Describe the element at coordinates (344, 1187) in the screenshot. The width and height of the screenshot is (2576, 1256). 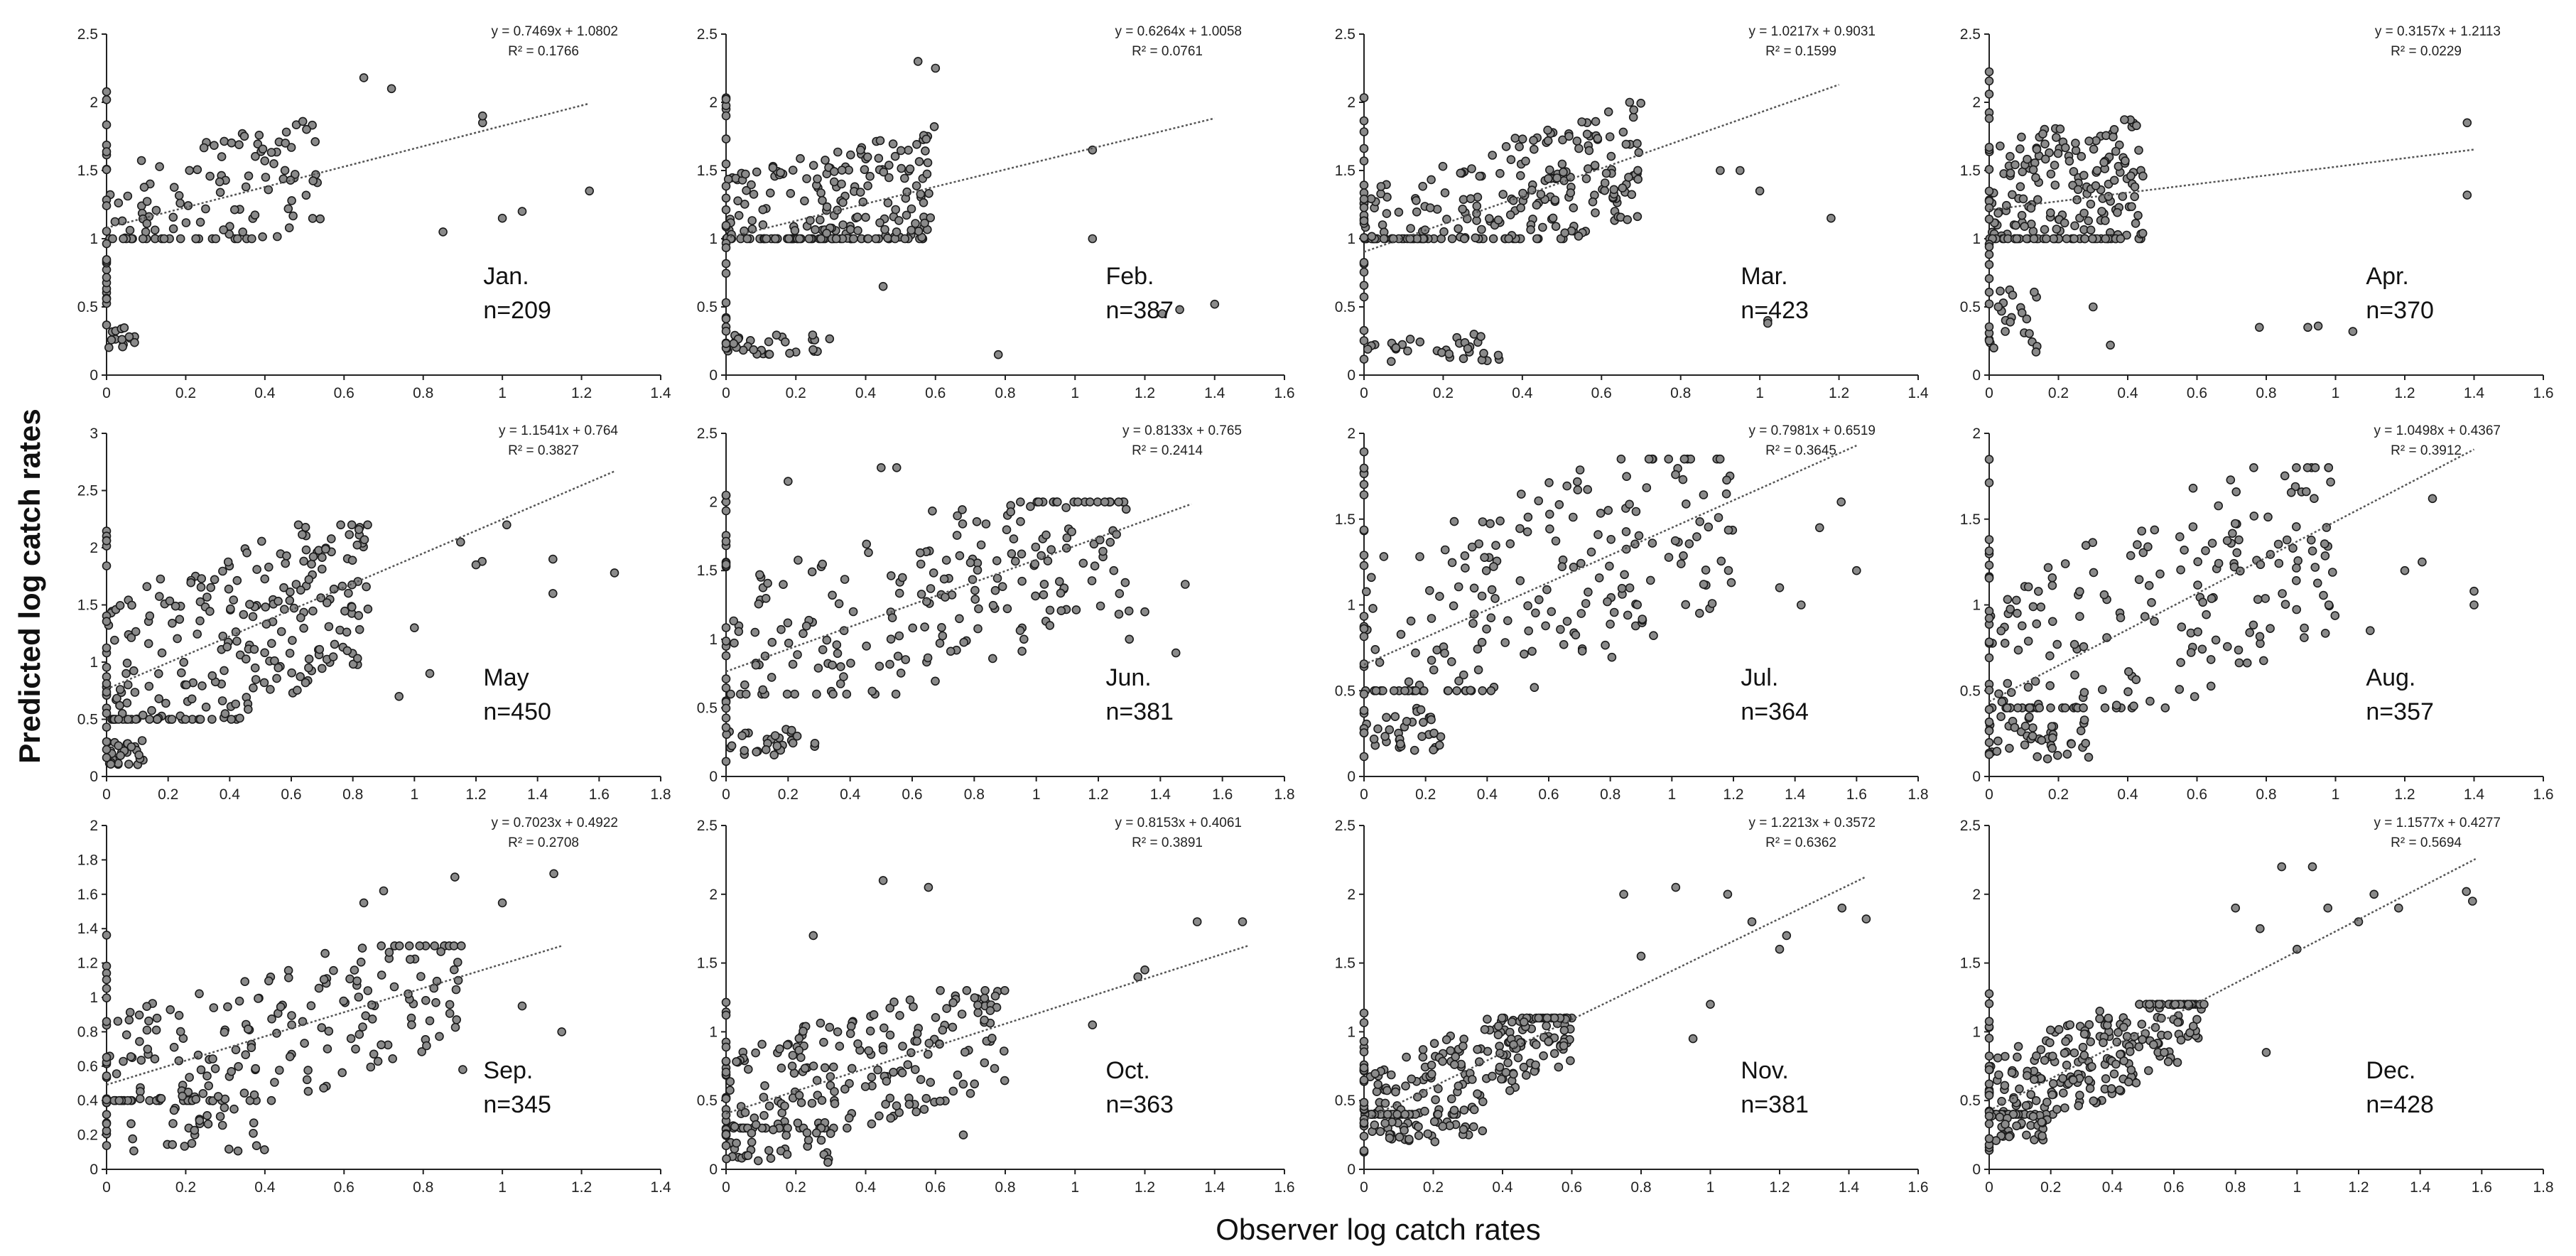
I see `x-tick-label: 0.6` at that location.